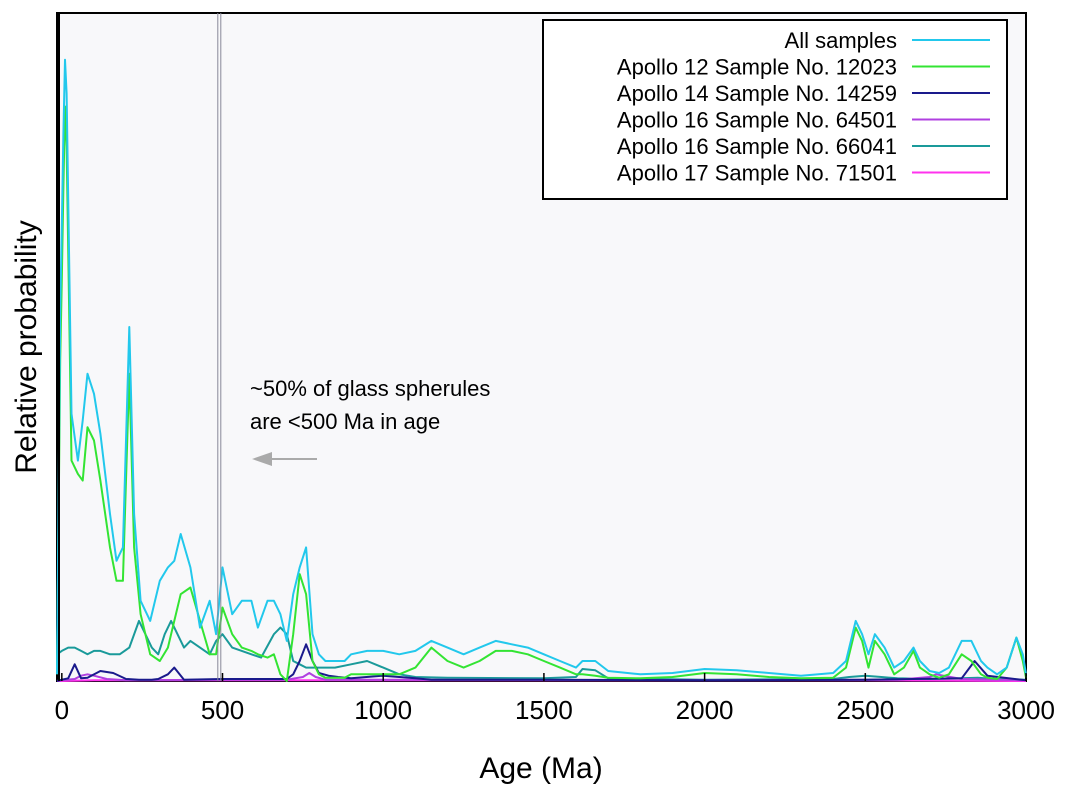  I want to click on x-tick-label: 1500, so click(544, 710).